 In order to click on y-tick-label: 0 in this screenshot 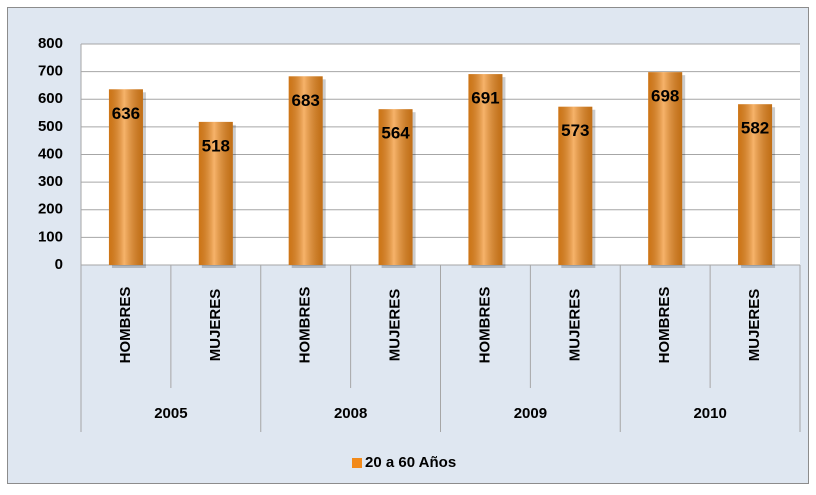, I will do `click(59, 264)`.